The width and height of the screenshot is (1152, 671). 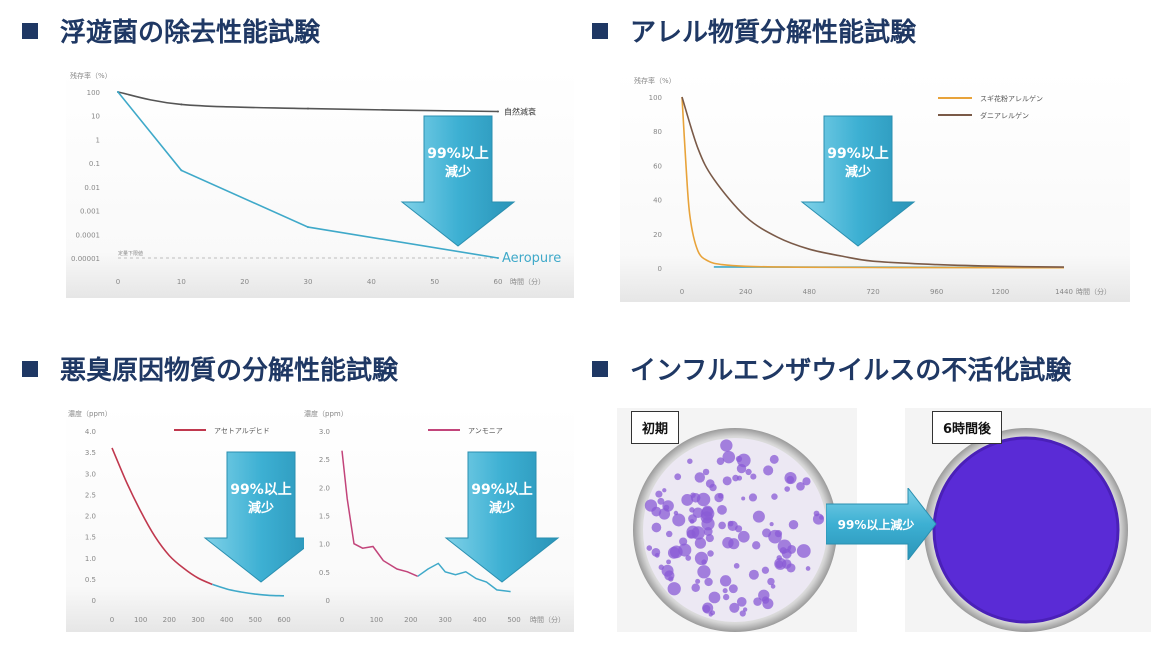 What do you see at coordinates (1064, 292) in the screenshot?
I see `x-tick-label: 1440` at bounding box center [1064, 292].